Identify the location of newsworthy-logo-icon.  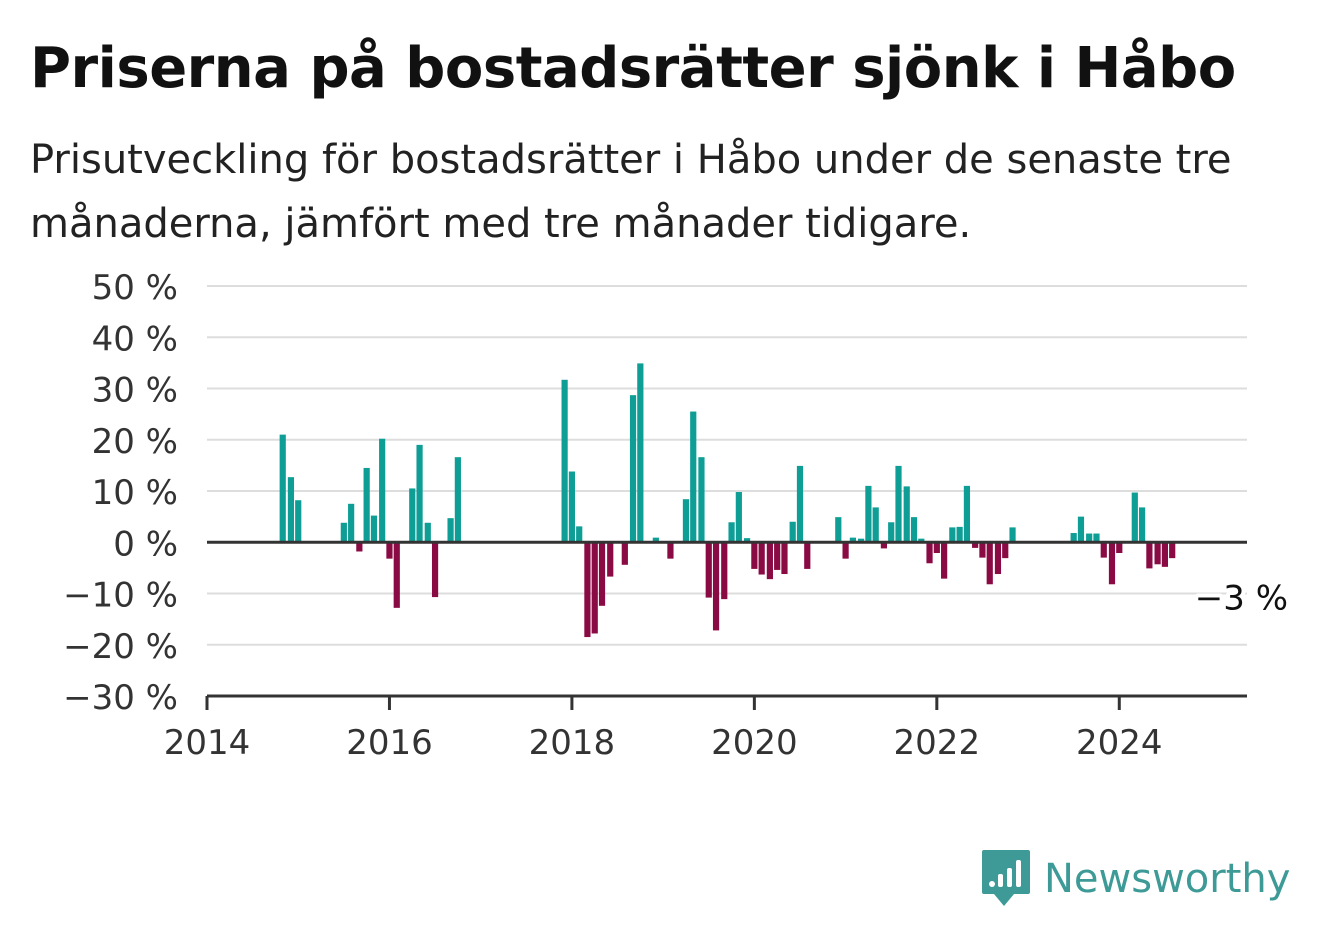
(1006, 878).